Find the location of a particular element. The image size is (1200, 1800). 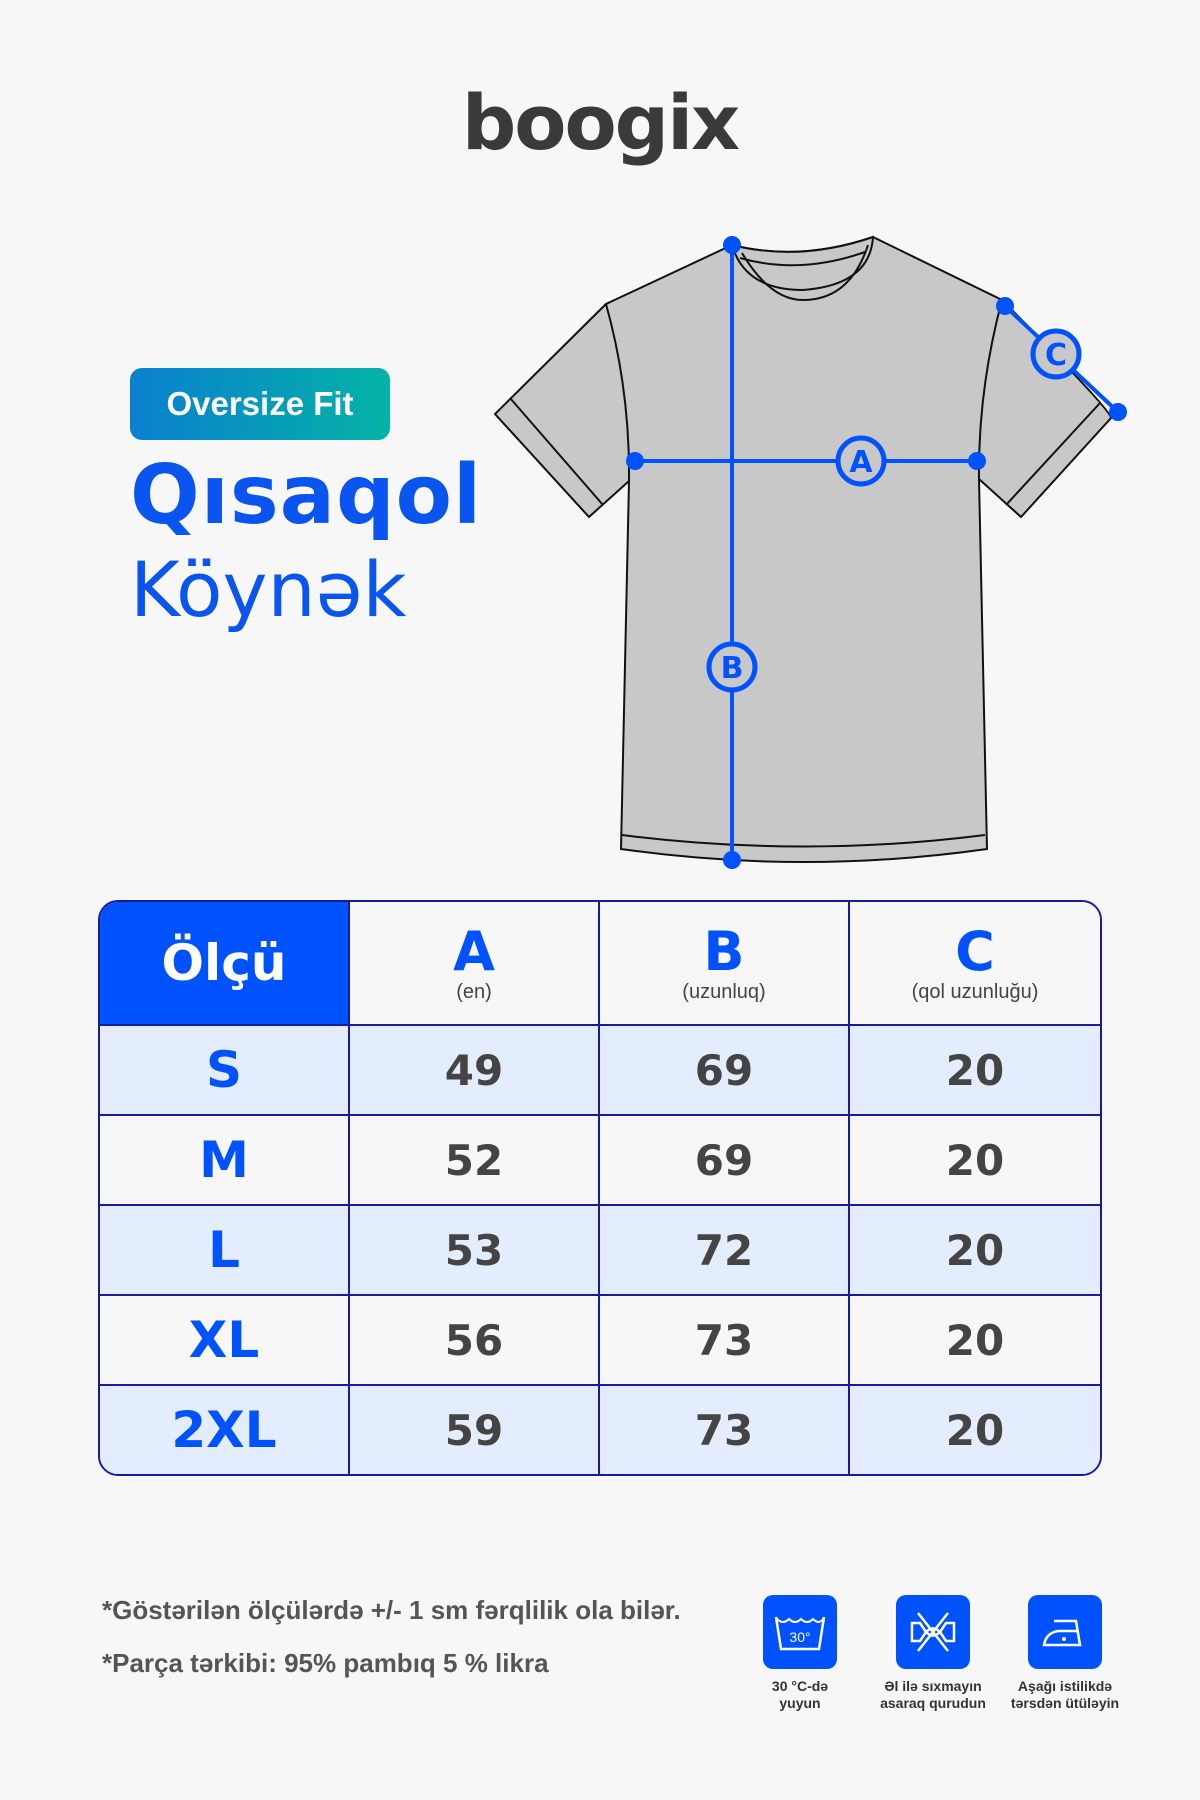

table-header-row: Ölçü A (en) B (uzunluq) C (qol uzunluğu) is located at coordinates (600, 964).